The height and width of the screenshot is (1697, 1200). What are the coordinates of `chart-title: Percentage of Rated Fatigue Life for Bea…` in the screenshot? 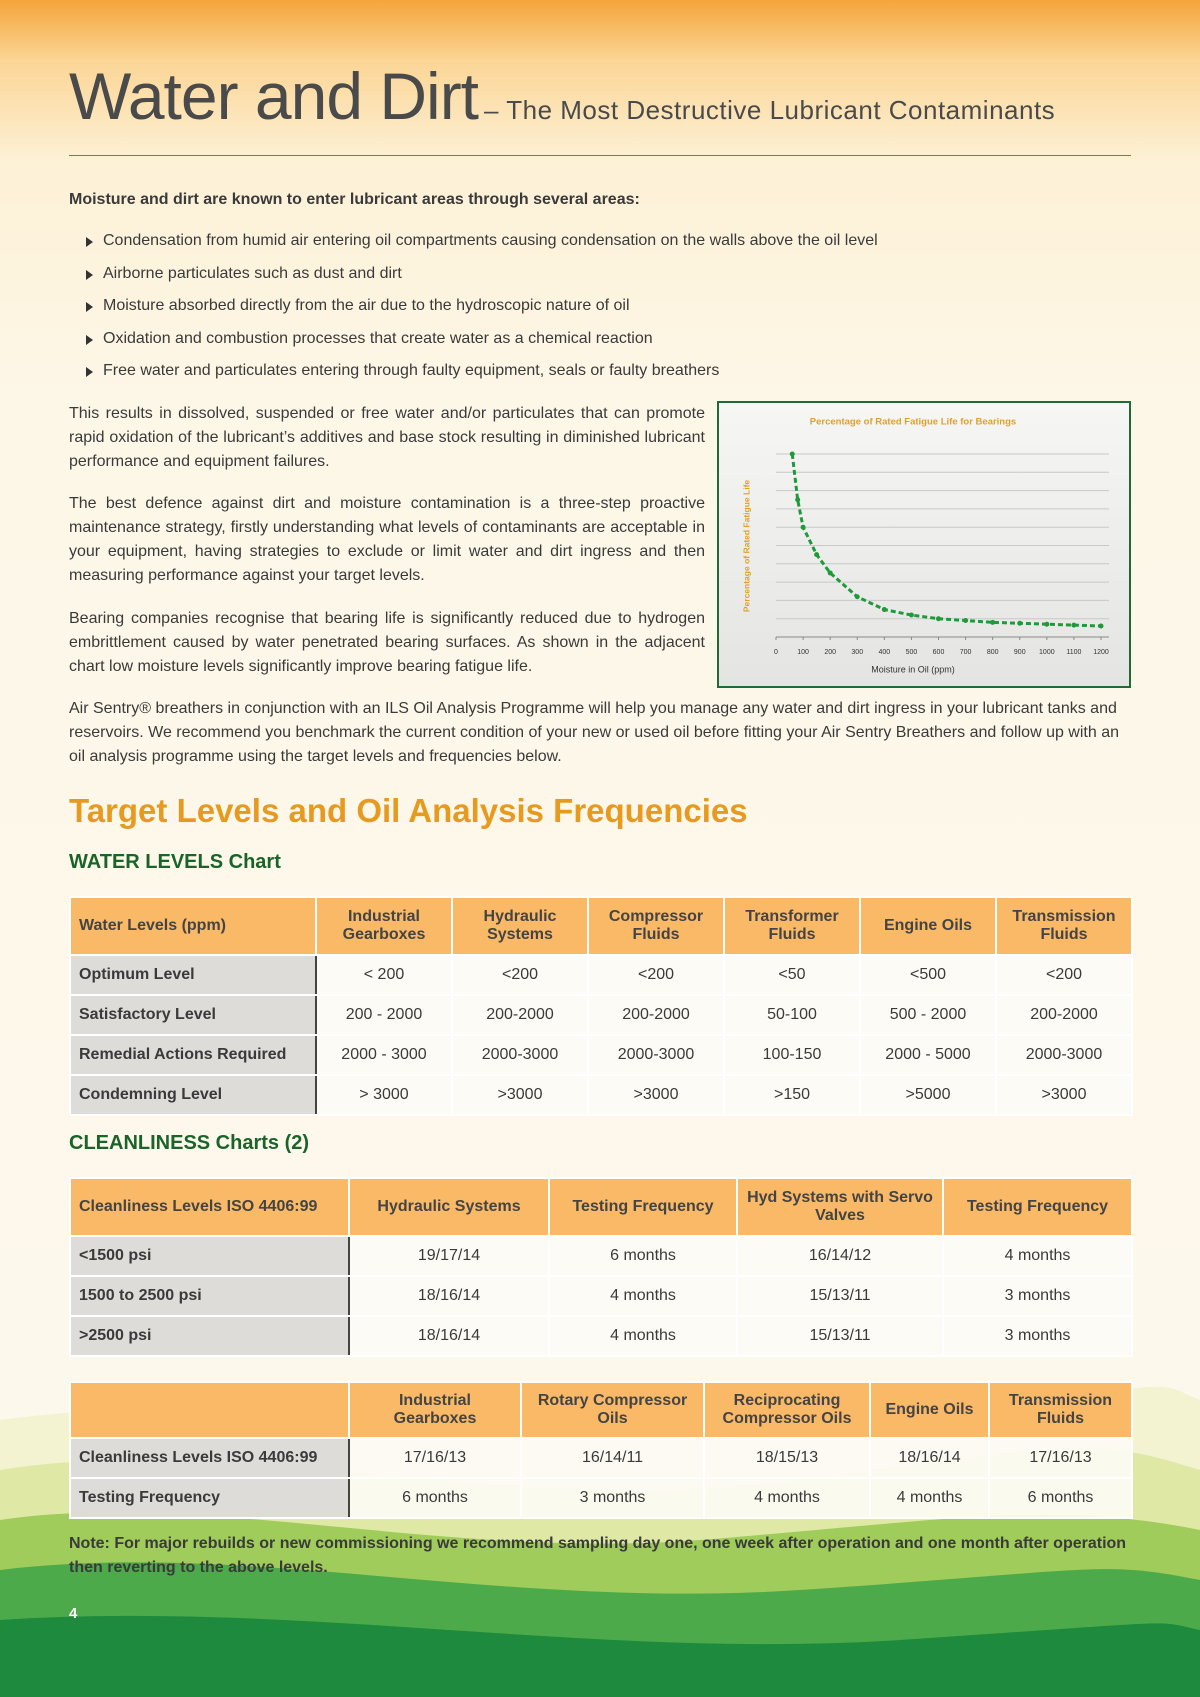 It's located at (913, 422).